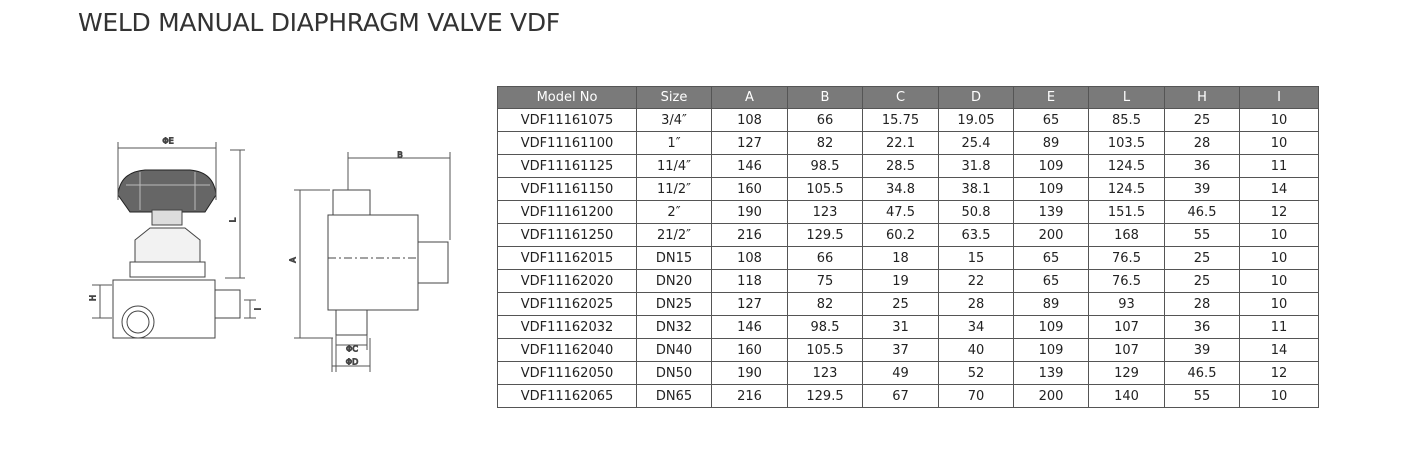  I want to click on dim-label: ΦD, so click(352, 362).